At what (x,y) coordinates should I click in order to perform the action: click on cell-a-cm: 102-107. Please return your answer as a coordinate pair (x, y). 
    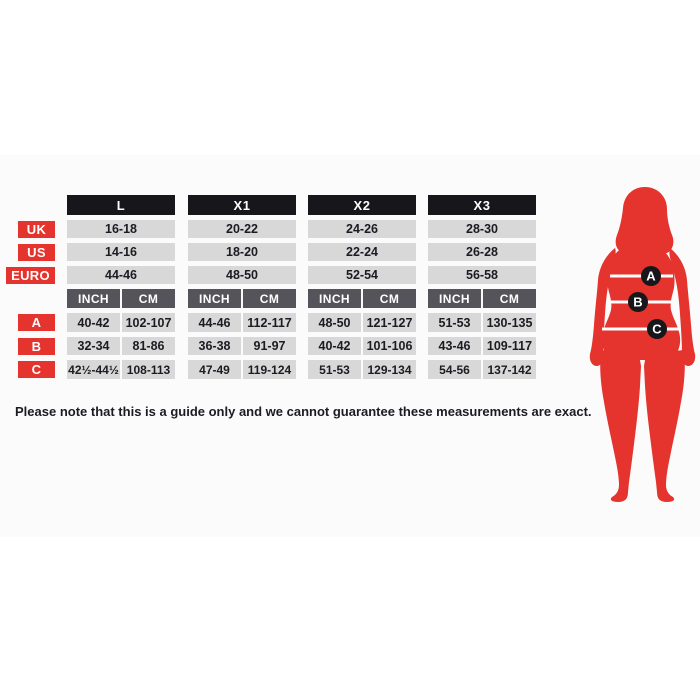
    Looking at the image, I should click on (148, 322).